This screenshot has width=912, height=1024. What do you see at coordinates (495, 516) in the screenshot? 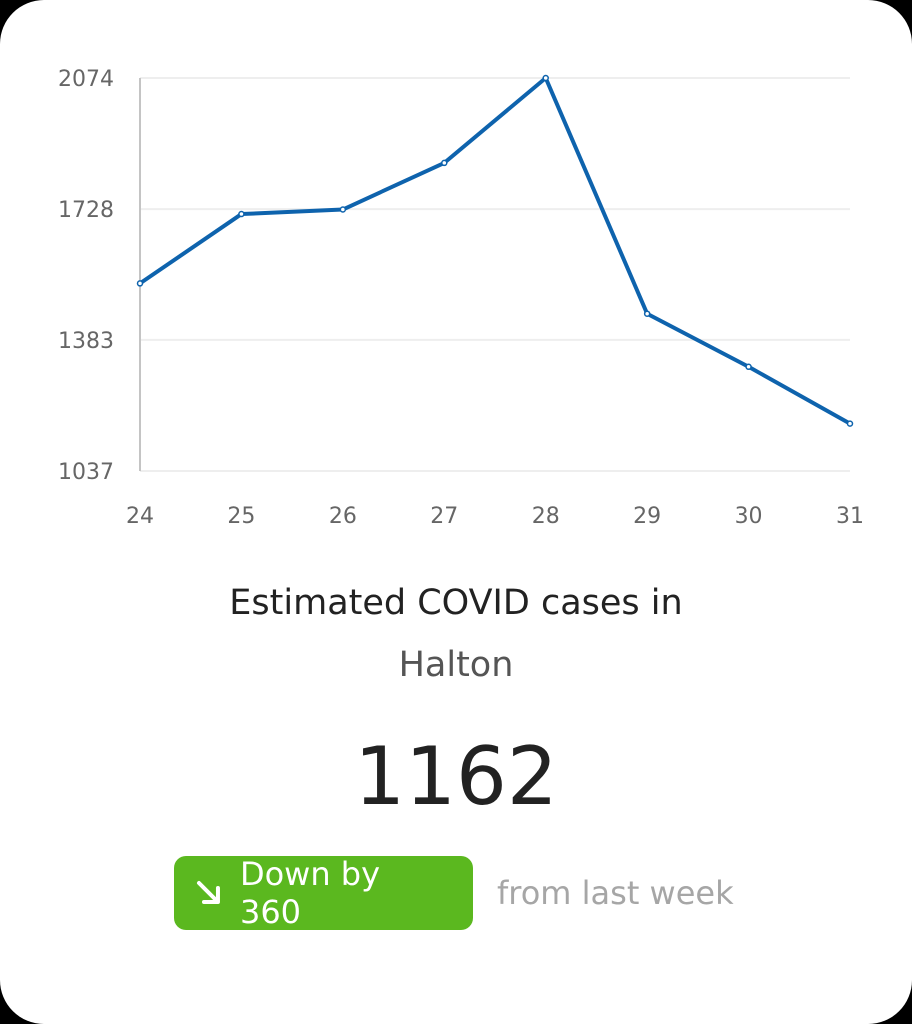
I see `x-tick-labels: 24 25 26 27 28 29 30 31` at bounding box center [495, 516].